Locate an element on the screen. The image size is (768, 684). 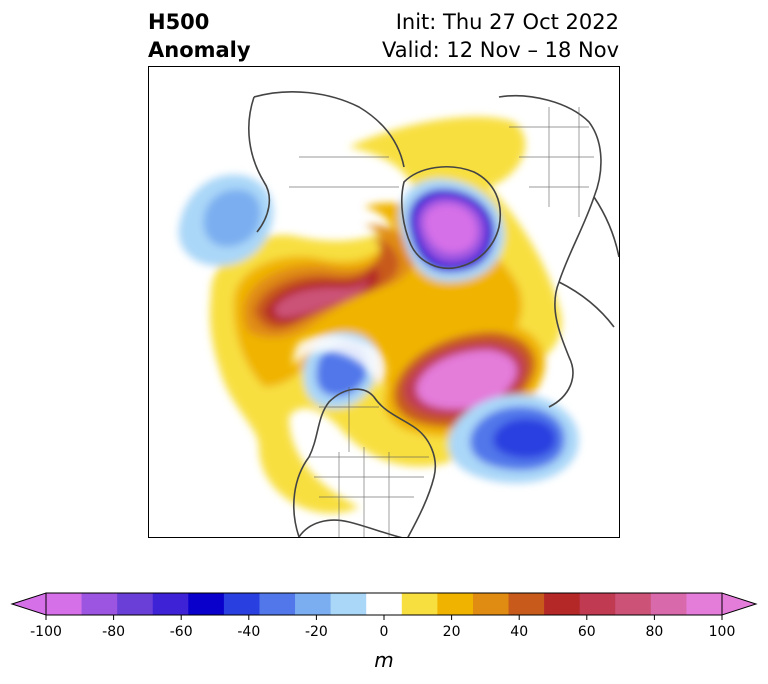
colorbar-tick-label: -100 is located at coordinates (46, 632).